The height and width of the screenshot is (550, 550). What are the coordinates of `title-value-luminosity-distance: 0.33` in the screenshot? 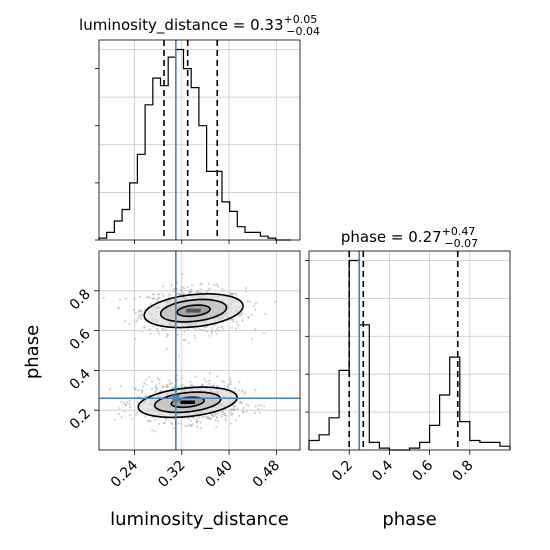 It's located at (266, 25).